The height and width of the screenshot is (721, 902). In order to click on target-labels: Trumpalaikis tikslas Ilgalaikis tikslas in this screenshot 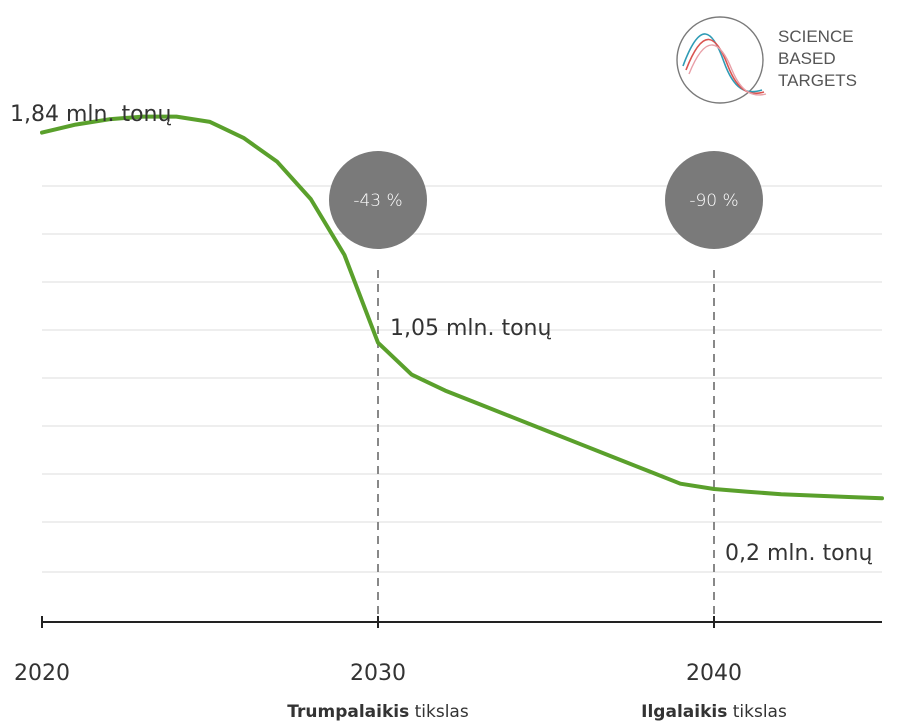, I will do `click(537, 711)`.